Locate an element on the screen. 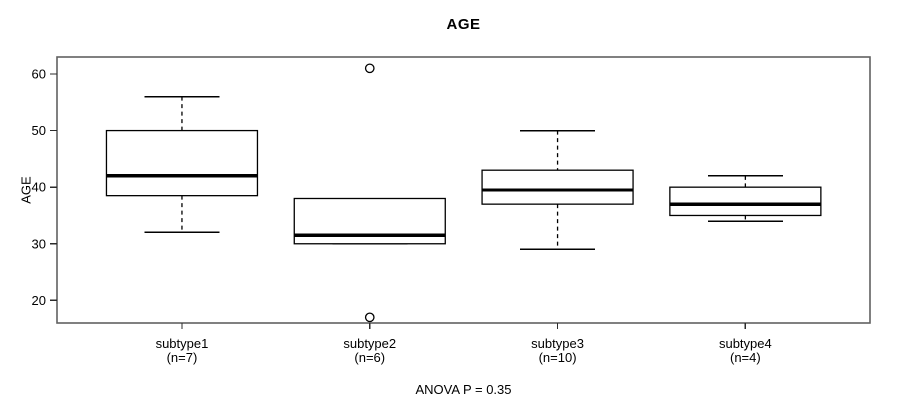  y-tick-label: 60 is located at coordinates (39, 73).